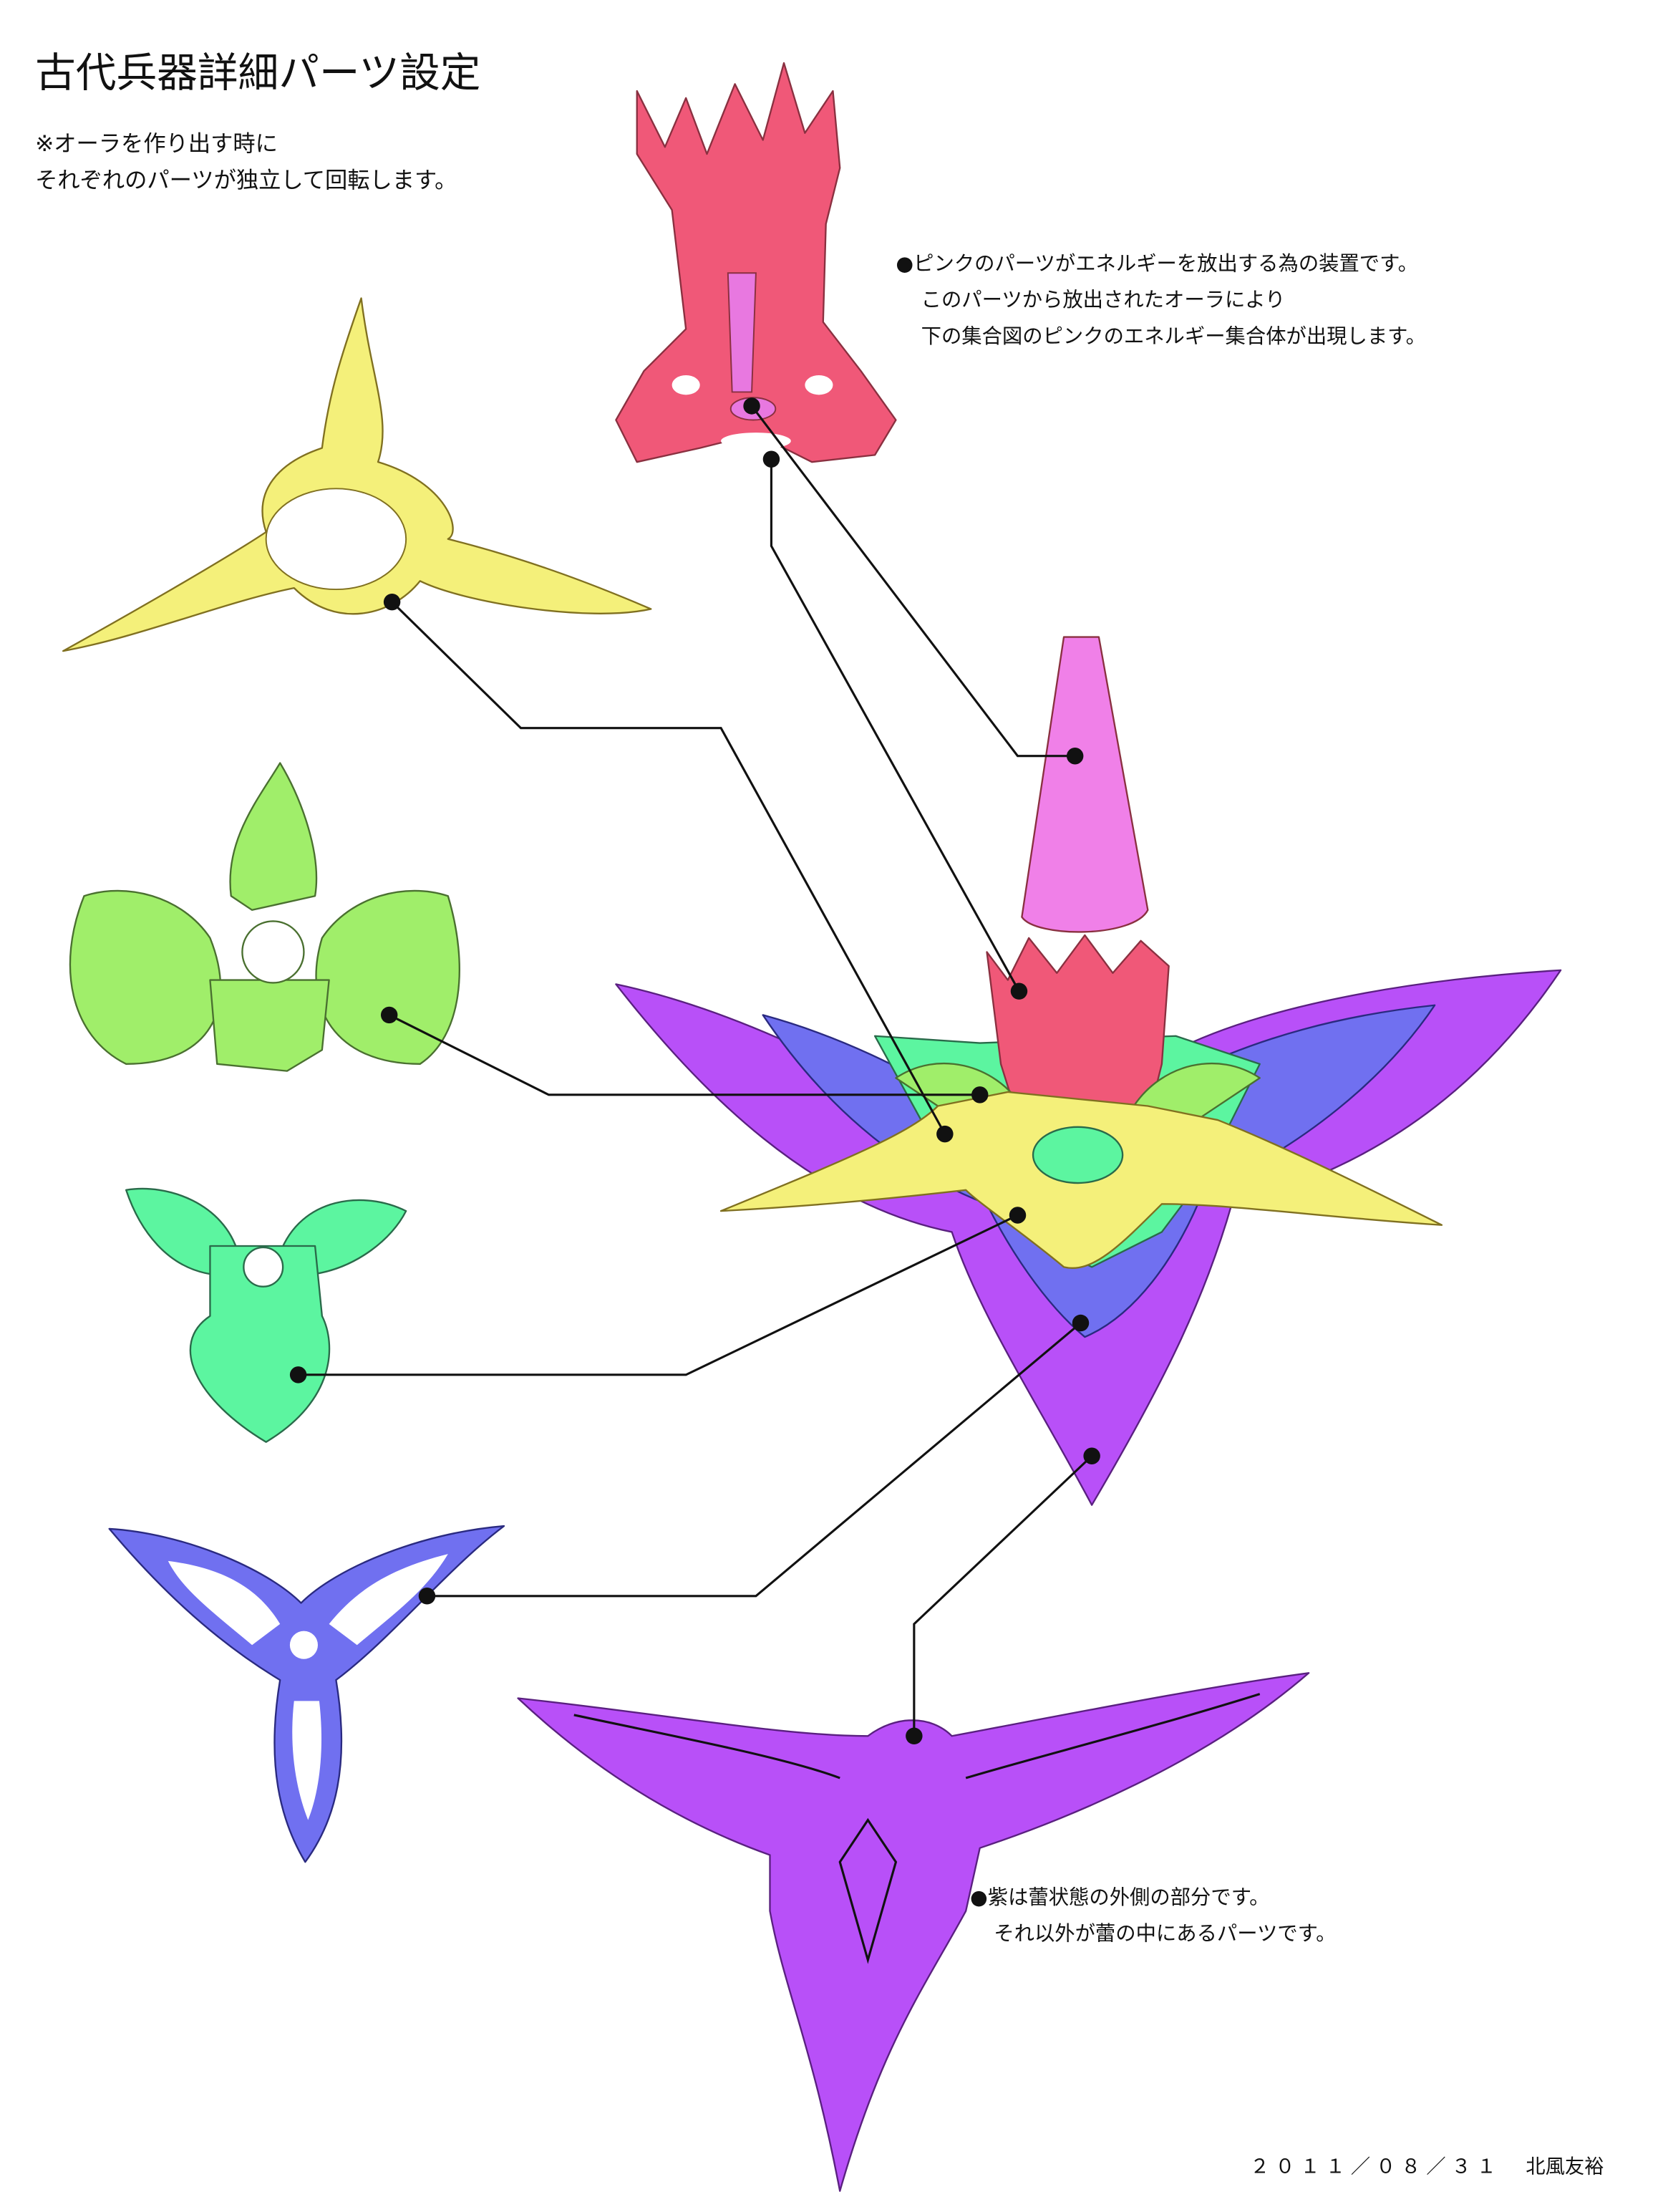 Image resolution: width=1663 pixels, height=2212 pixels. Describe the element at coordinates (1119, 1897) in the screenshot. I see `purple-note-line: ●紫は蕾状態の外側の部分です。` at that location.